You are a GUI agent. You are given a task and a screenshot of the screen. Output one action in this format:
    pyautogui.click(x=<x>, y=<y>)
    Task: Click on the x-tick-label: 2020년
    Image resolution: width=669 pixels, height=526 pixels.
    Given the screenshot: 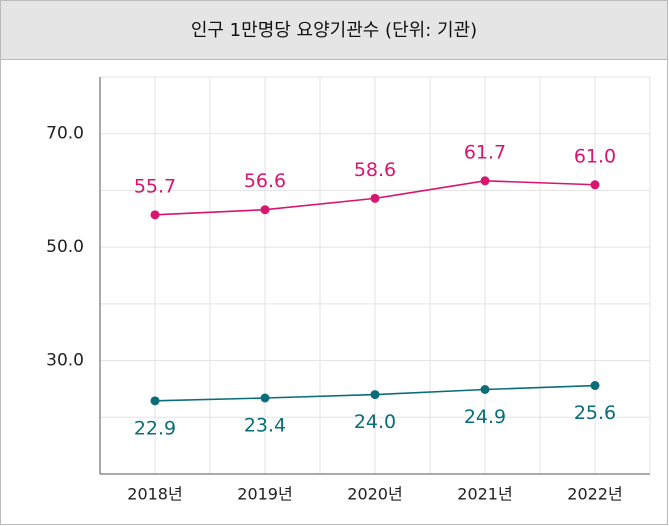 What is the action you would take?
    pyautogui.click(x=374, y=494)
    